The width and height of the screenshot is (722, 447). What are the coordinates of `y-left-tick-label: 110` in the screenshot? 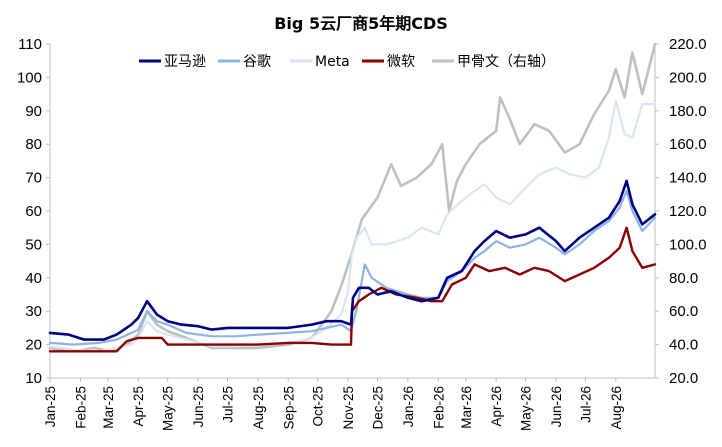 It's located at (30, 44).